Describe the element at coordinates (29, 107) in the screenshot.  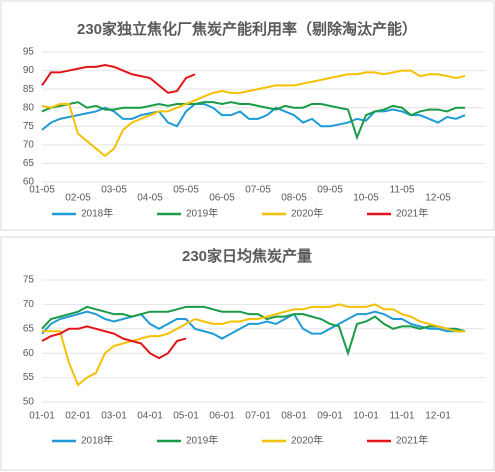
I see `y-tick-label: 80` at that location.